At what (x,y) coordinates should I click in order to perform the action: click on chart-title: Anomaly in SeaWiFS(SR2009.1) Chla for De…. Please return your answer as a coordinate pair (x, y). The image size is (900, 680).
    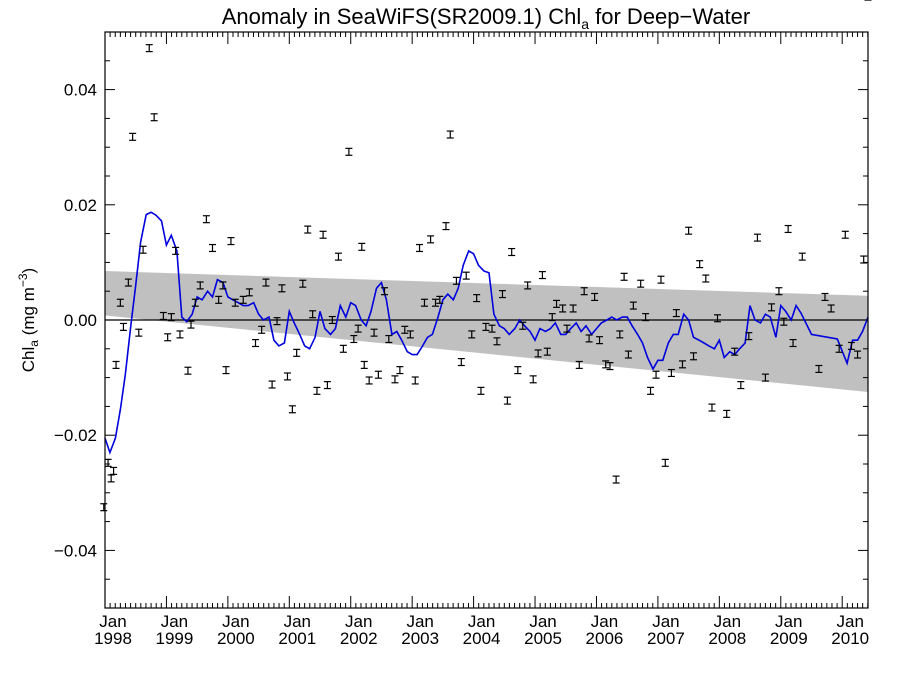
    Looking at the image, I should click on (486, 18).